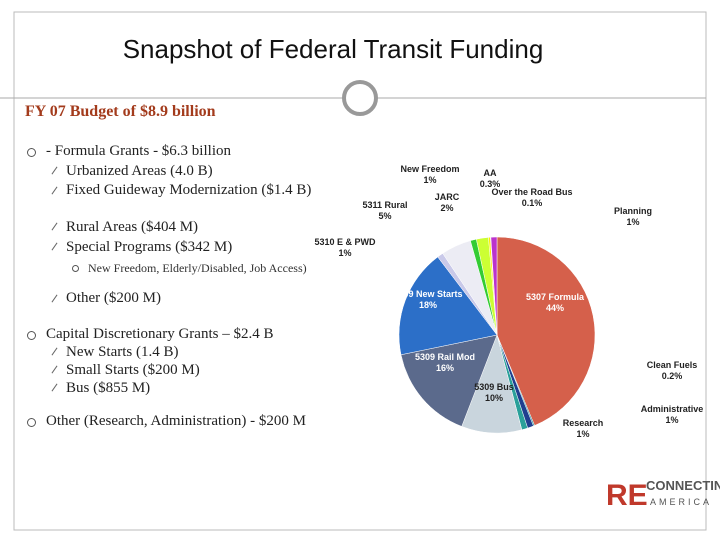 This screenshot has height=540, width=720. What do you see at coordinates (681, 502) in the screenshot?
I see `logo-line2: AMERICA` at bounding box center [681, 502].